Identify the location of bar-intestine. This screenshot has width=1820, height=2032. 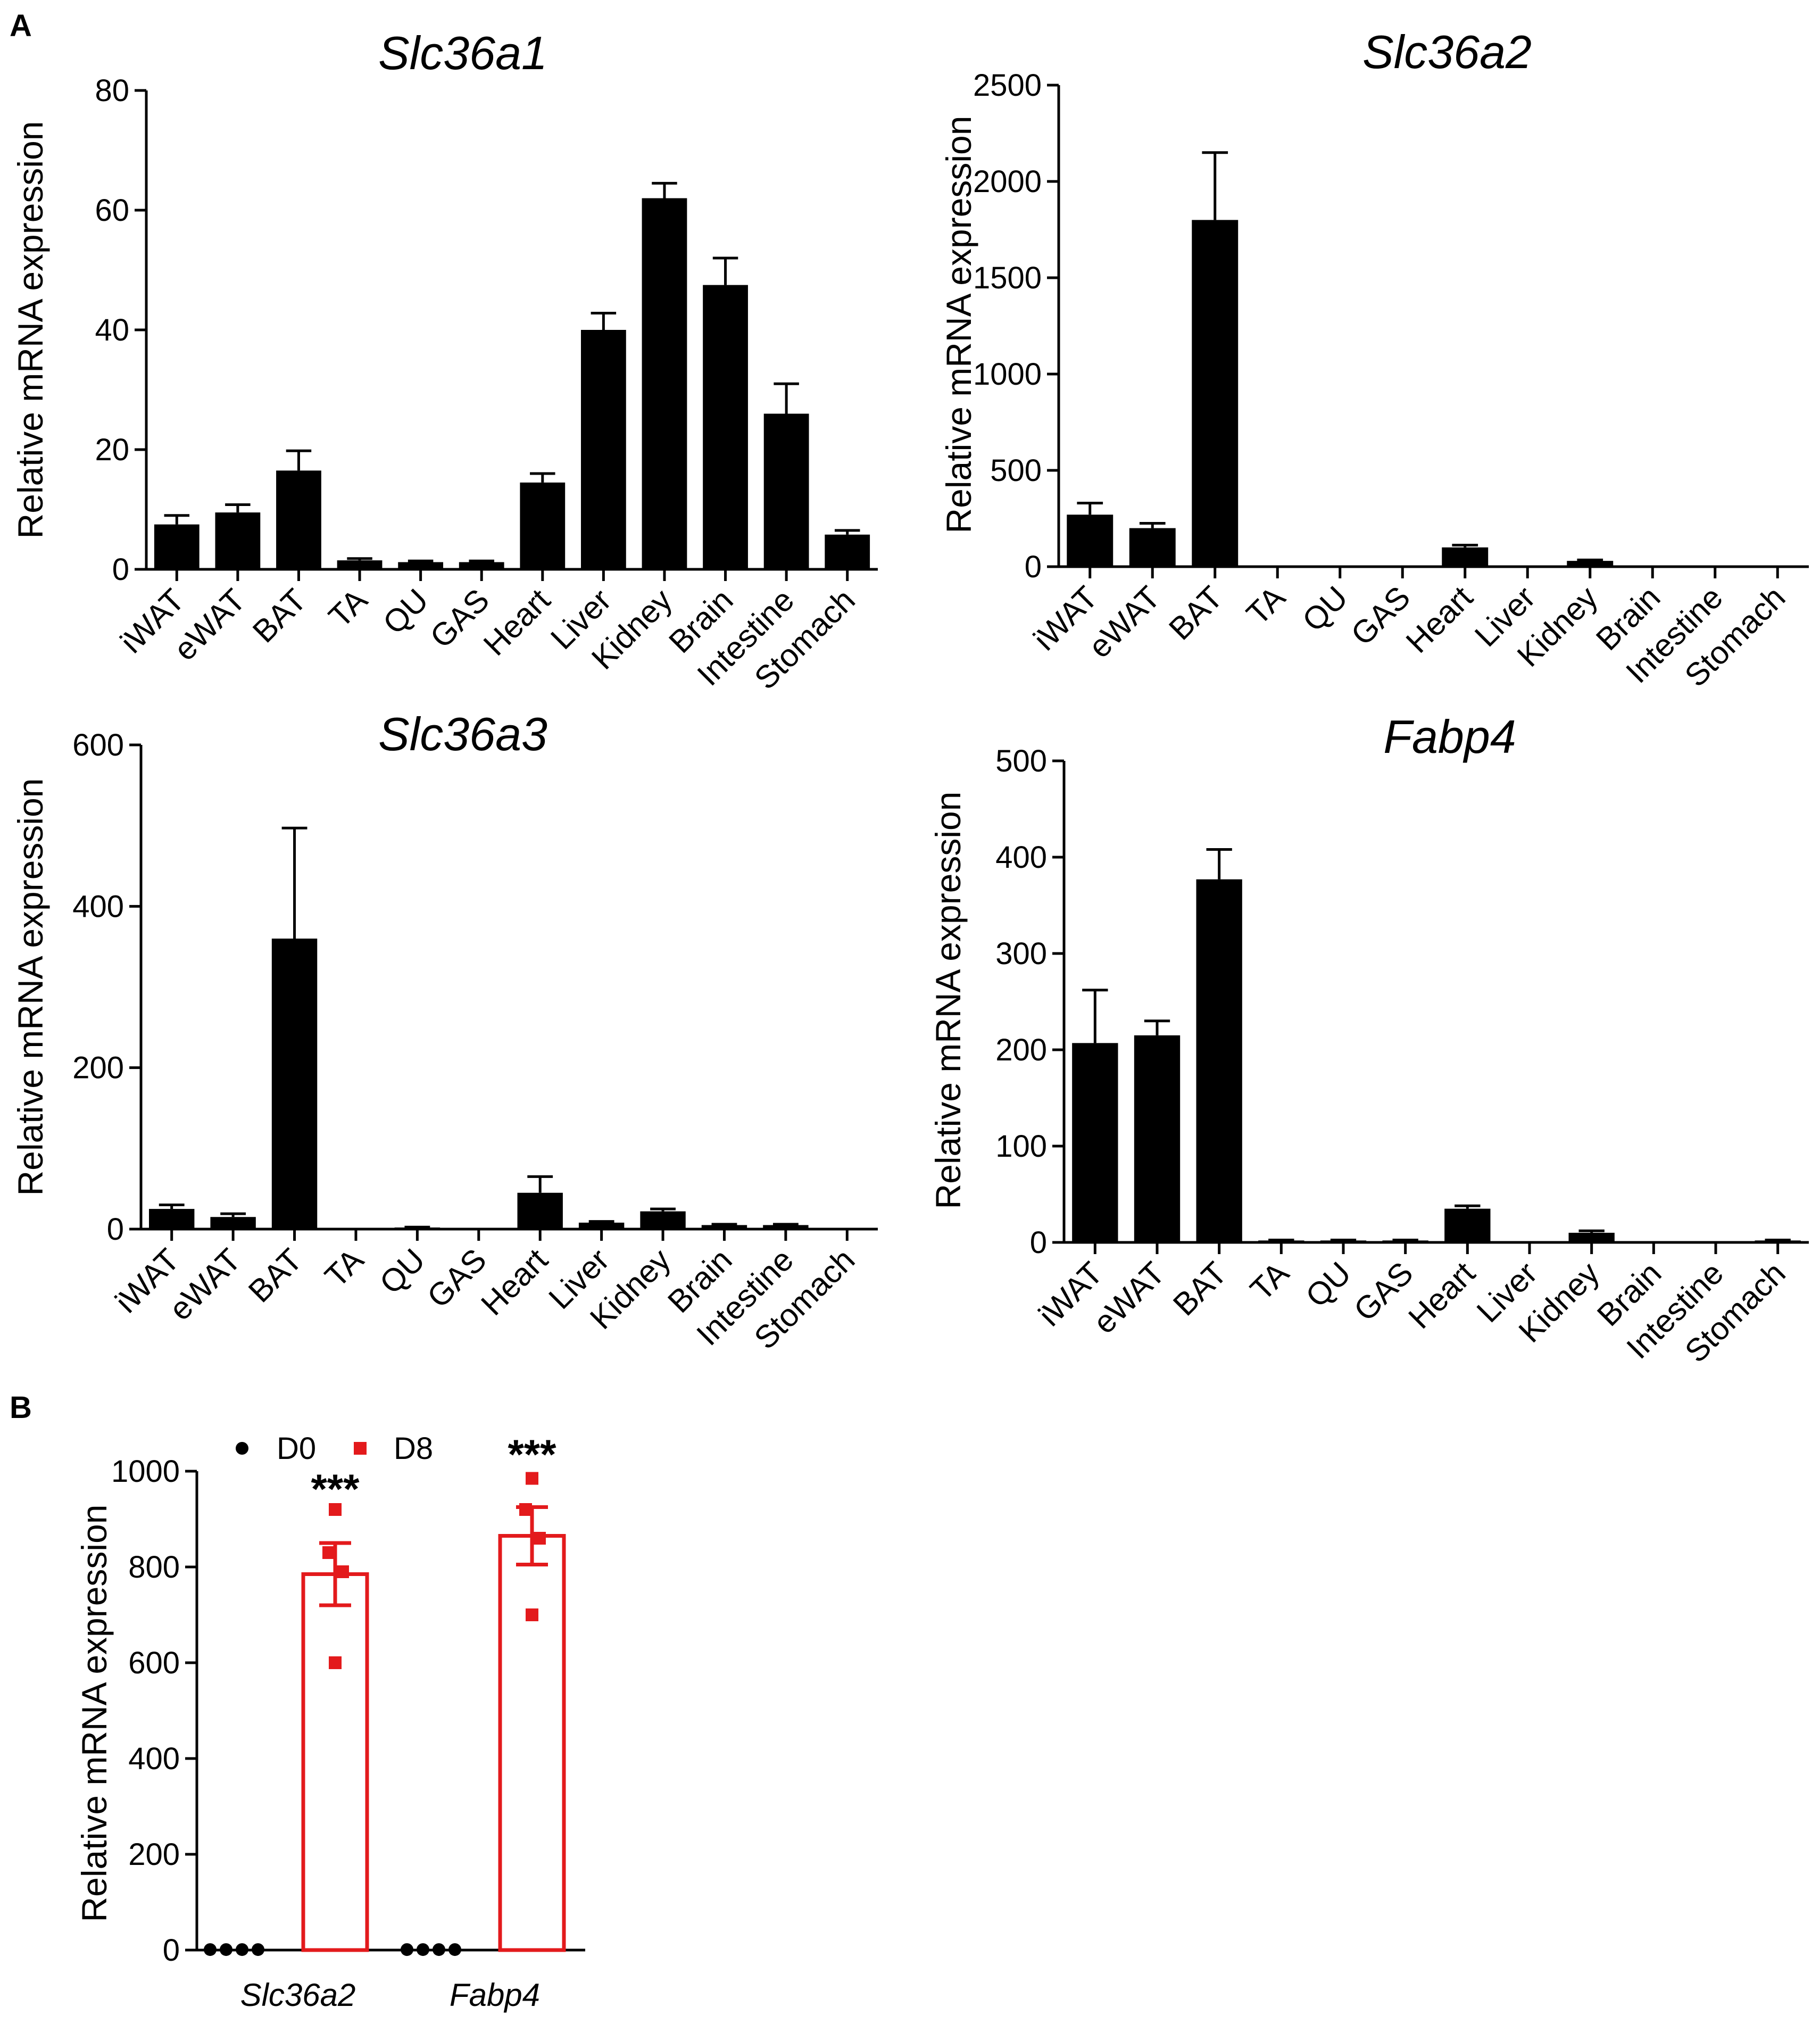
(786, 1227).